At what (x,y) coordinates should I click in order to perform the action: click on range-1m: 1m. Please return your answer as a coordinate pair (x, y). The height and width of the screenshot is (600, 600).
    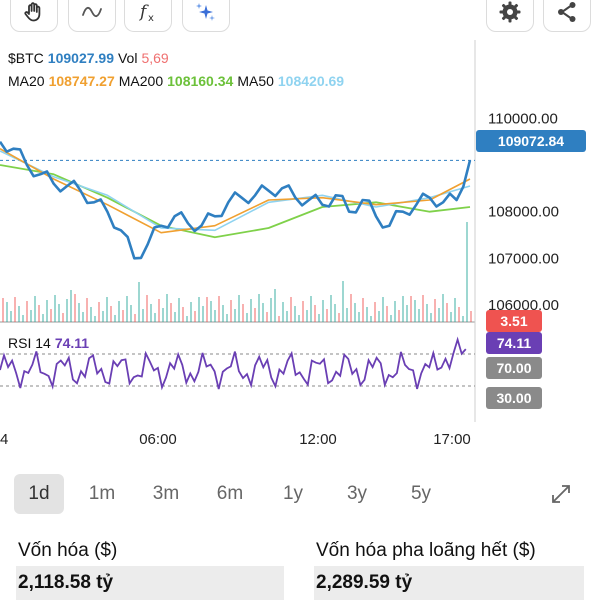
    Looking at the image, I should click on (102, 494).